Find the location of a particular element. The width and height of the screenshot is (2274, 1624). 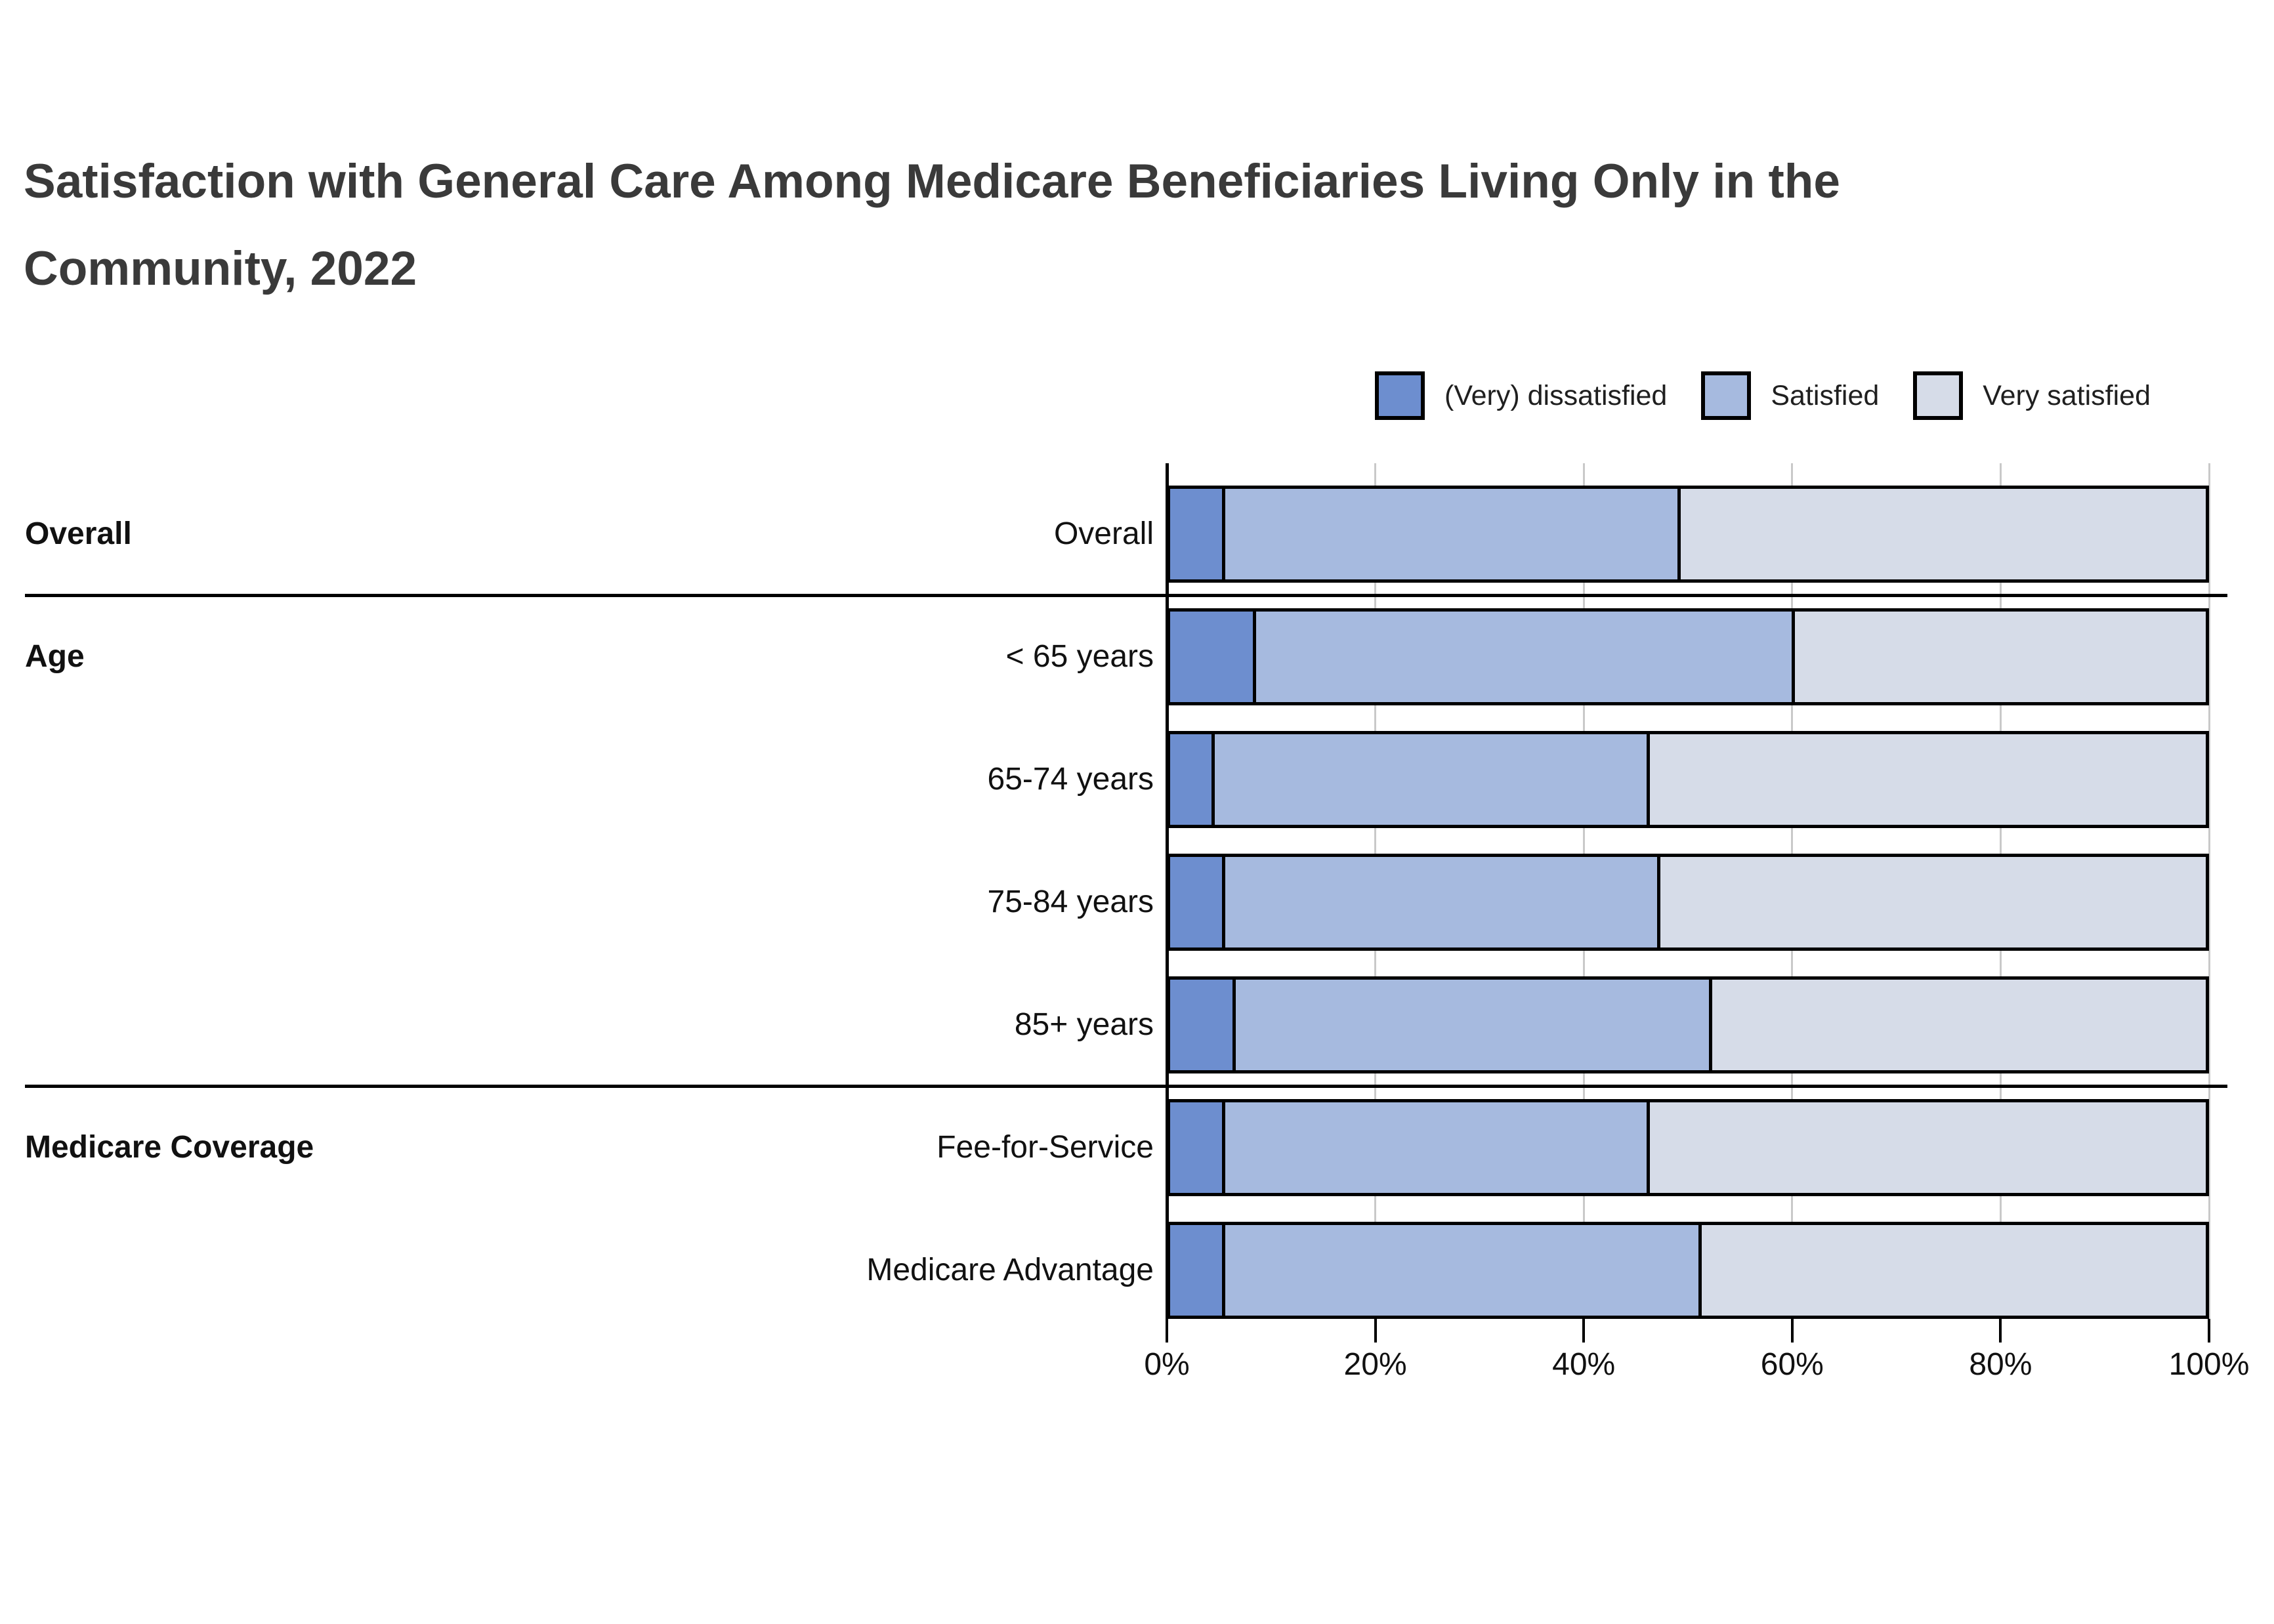

row-label-medicare-advantage: Medicare Advantage is located at coordinates (1010, 1270).